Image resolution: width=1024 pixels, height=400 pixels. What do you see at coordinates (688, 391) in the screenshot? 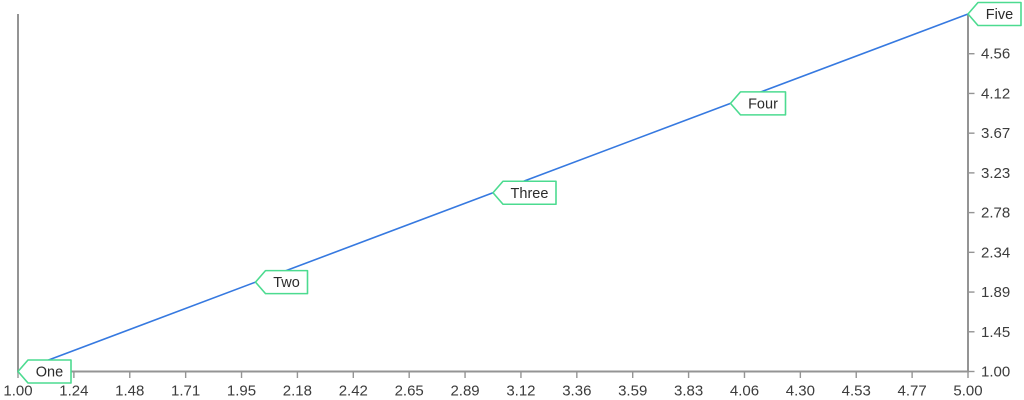
I see `x-tick-label: 3.83` at bounding box center [688, 391].